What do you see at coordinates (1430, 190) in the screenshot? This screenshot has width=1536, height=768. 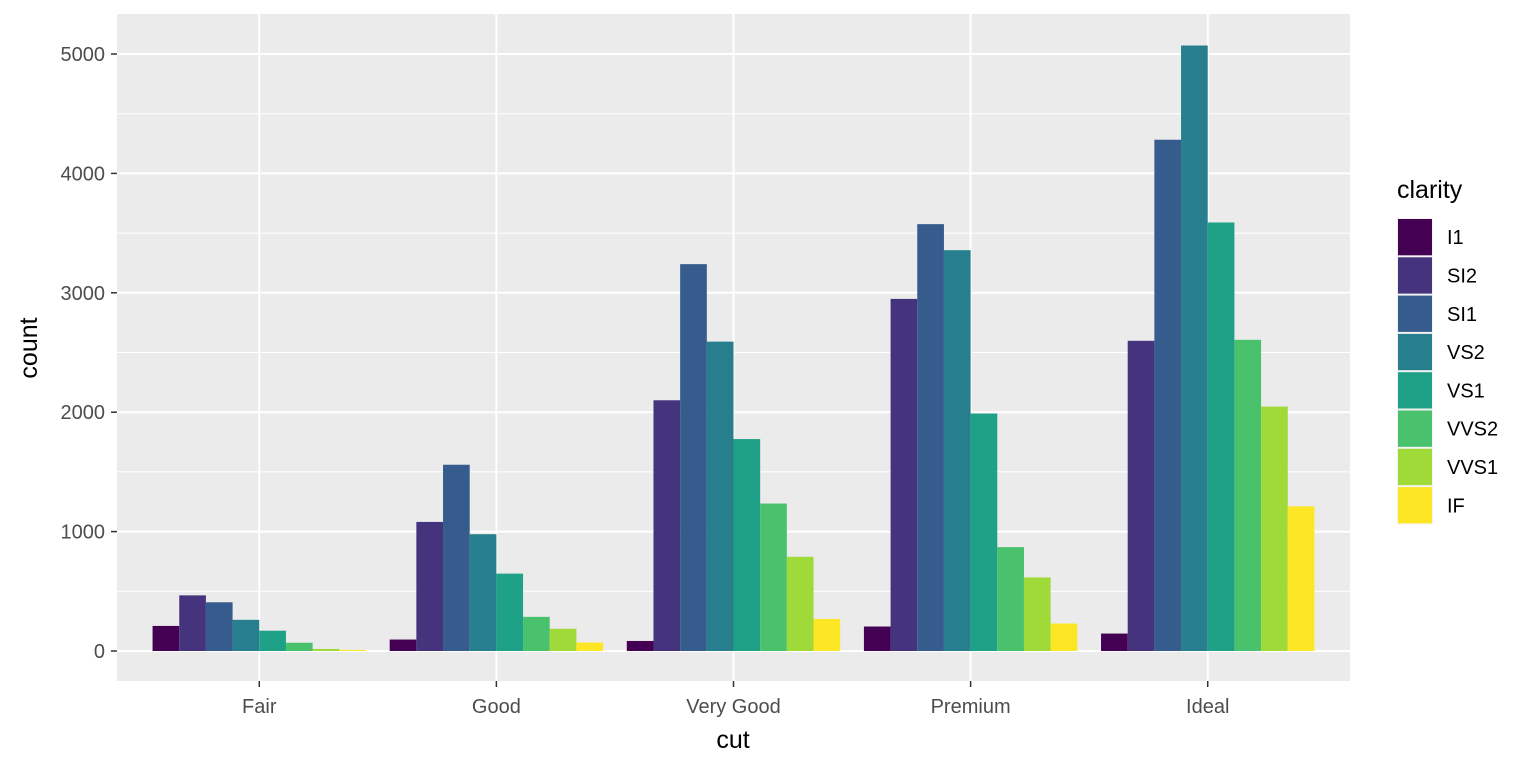 I see `legend-title: clarity` at bounding box center [1430, 190].